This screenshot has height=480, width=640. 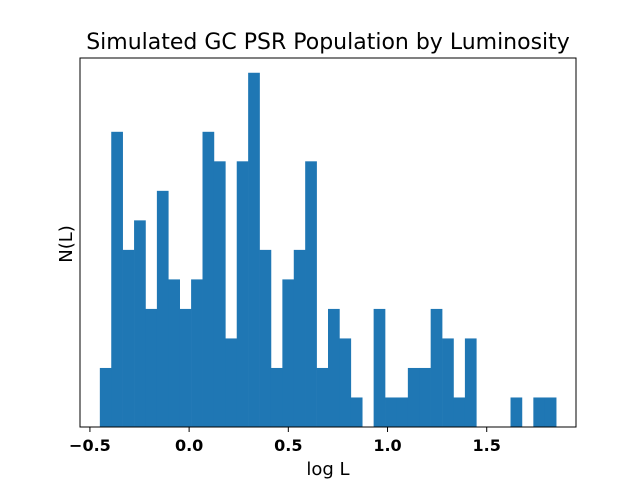 I want to click on y-axis-label: N(L), so click(x=66, y=244).